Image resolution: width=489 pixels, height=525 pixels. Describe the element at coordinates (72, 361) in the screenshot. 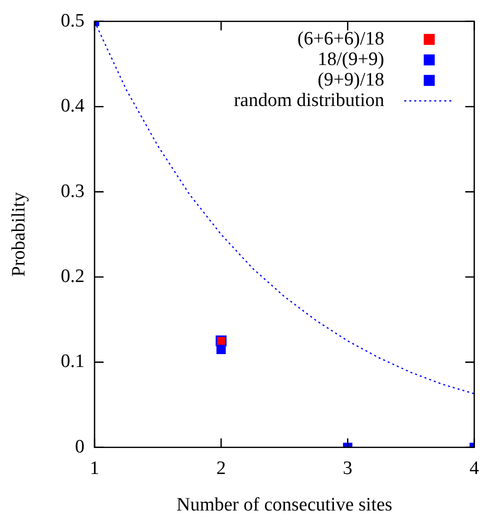

I see `y-tick-label: 0.1` at that location.